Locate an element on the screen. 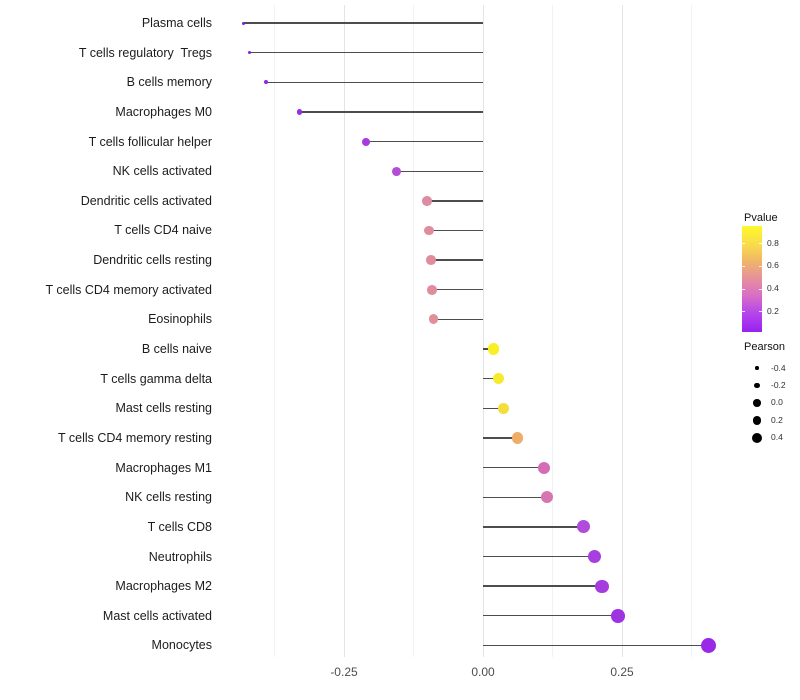 This screenshot has height=700, width=800. data-point-nk-cells-resting is located at coordinates (547, 497).